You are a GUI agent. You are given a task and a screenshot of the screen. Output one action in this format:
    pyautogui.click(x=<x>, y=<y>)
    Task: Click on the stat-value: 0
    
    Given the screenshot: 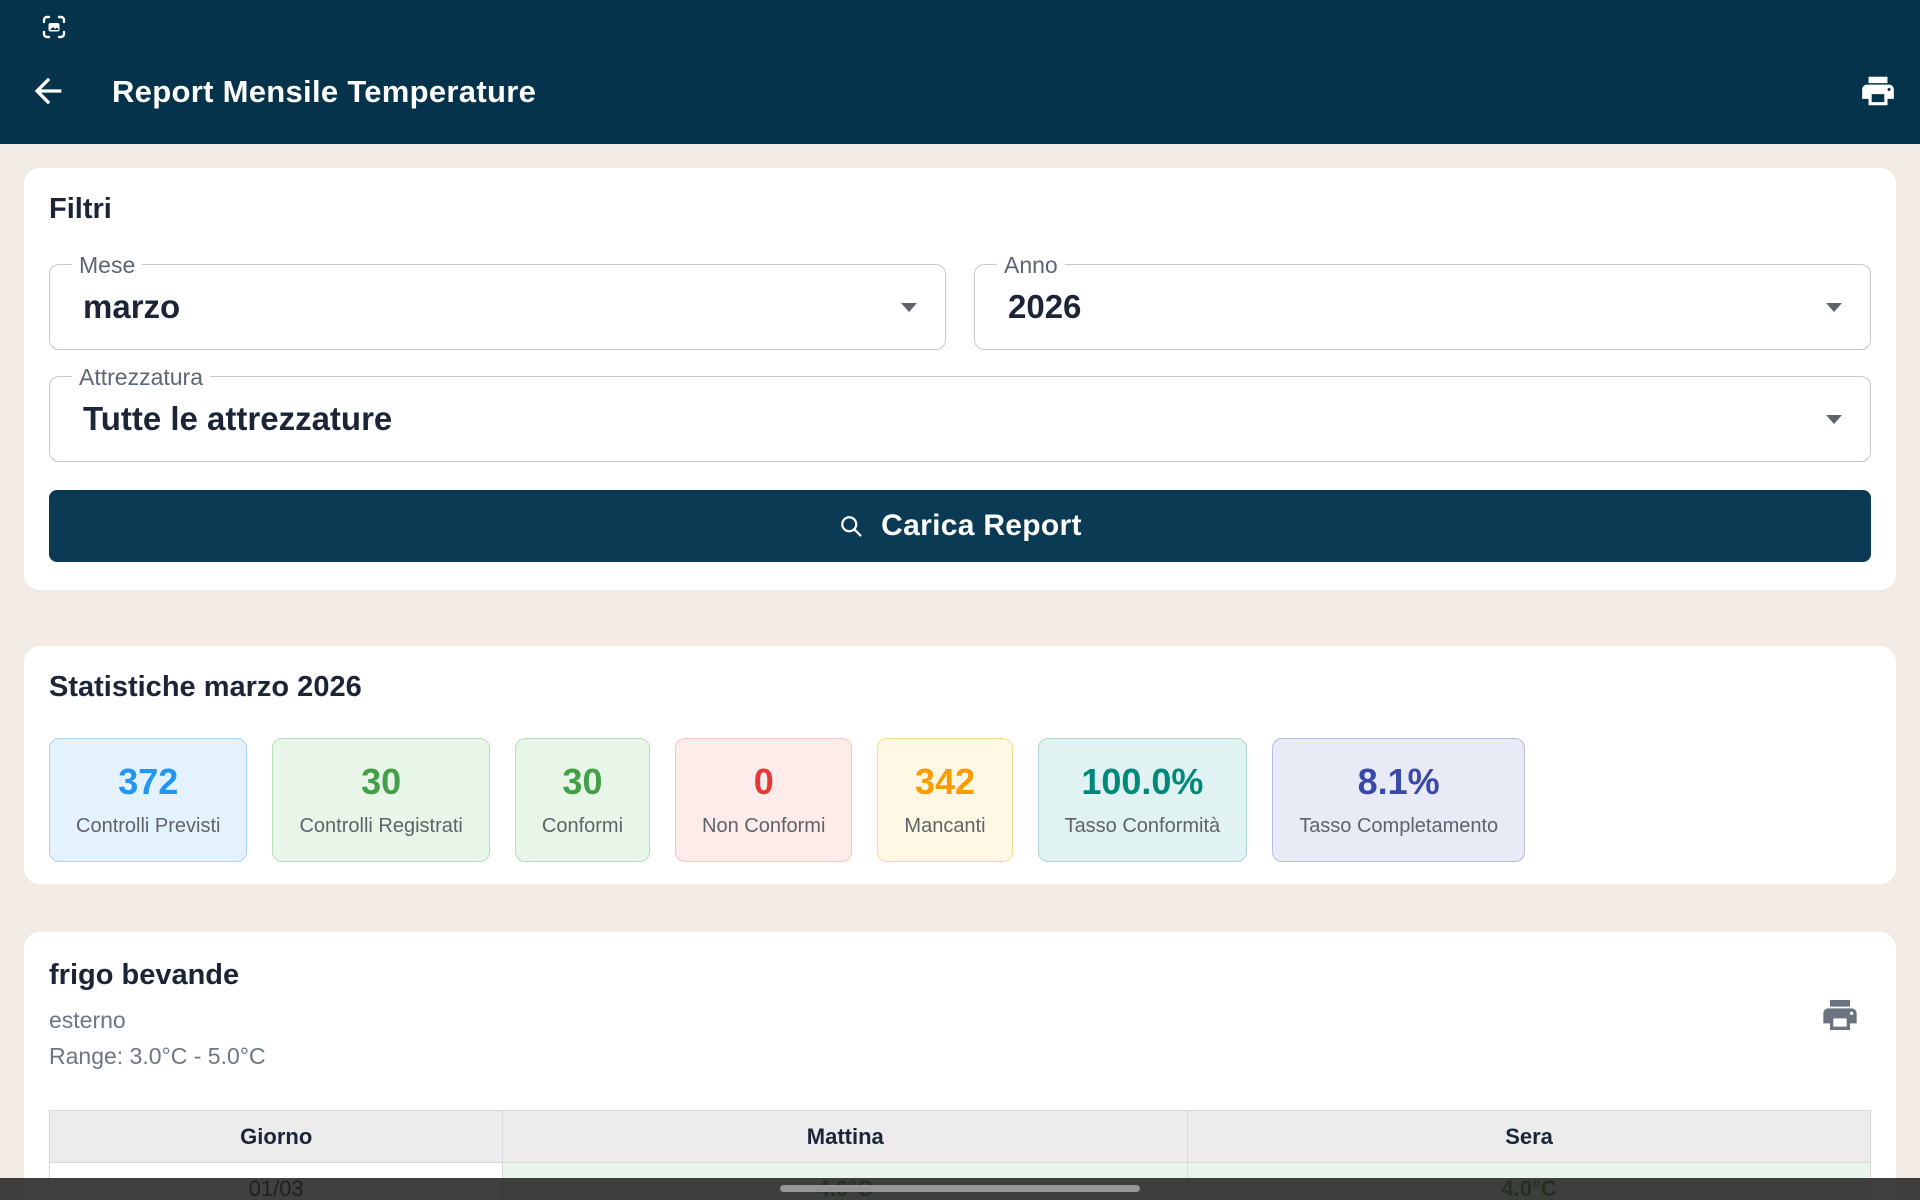 What is the action you would take?
    pyautogui.click(x=763, y=781)
    